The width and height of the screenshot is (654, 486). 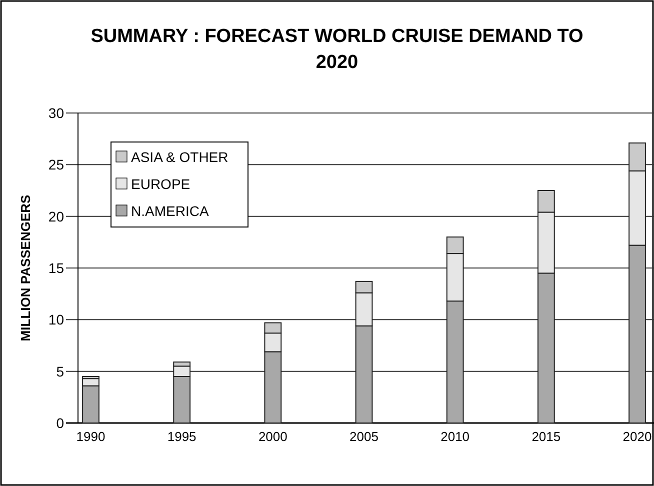 I want to click on x-tick-label: 2010, so click(x=455, y=436).